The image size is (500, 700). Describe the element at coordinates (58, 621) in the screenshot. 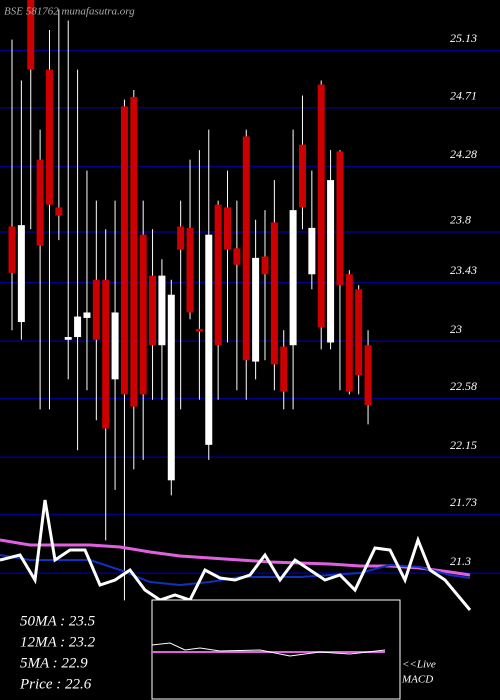

I see `ma-label: 50MA : 23.5` at that location.